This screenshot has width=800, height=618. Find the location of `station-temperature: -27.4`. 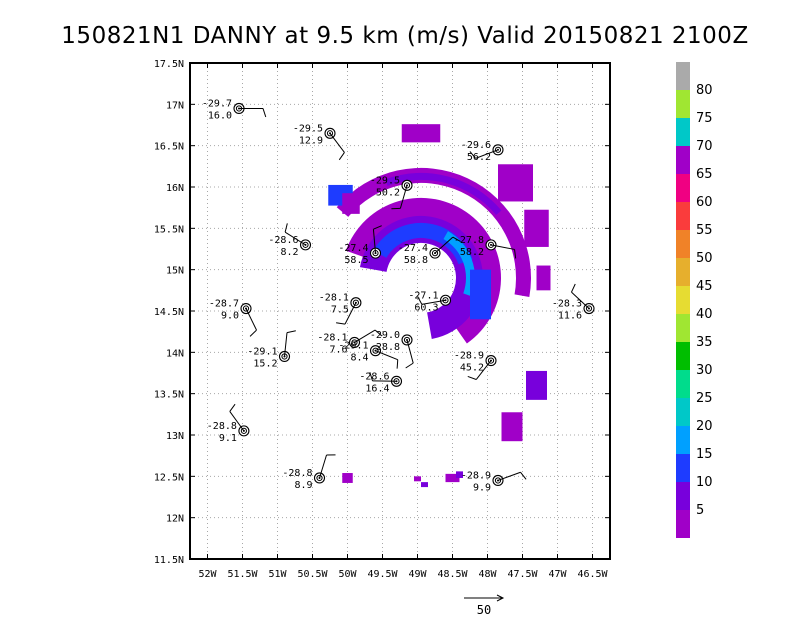

station-temperature: -27.4 is located at coordinates (413, 248).